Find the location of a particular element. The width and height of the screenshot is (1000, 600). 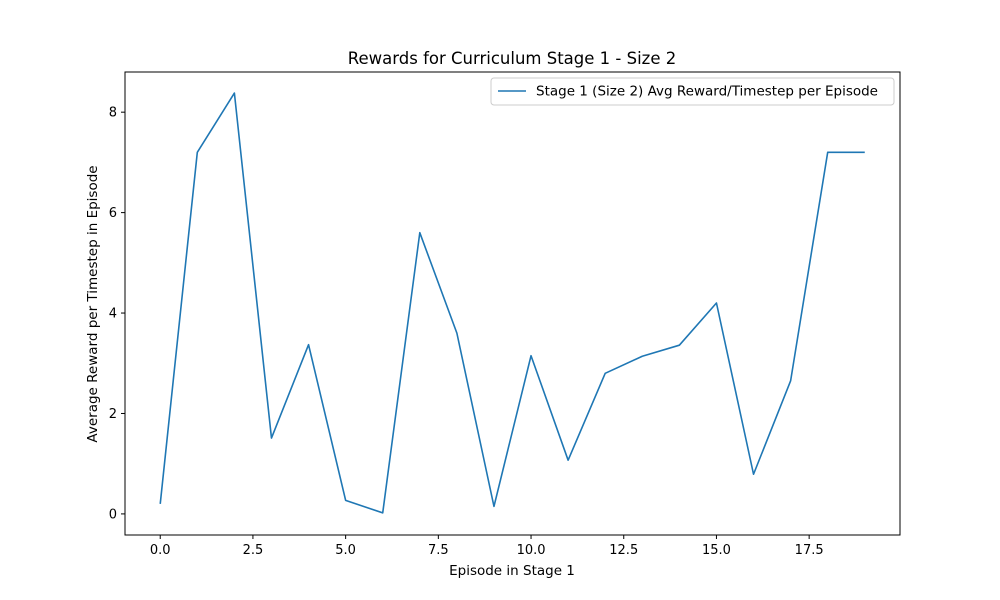

legend-box is located at coordinates (692, 91).